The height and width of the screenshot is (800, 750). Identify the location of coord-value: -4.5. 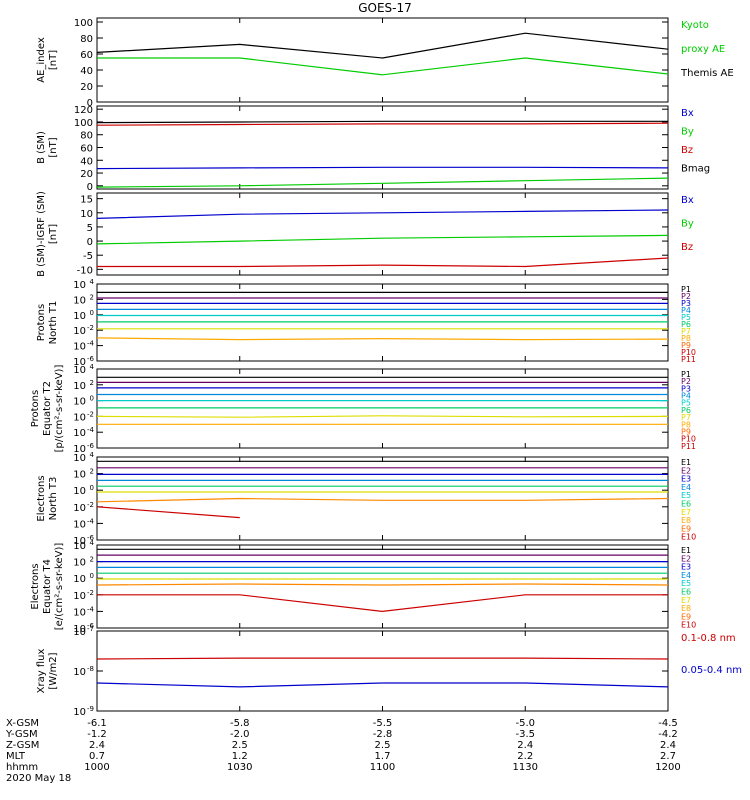
(668, 723).